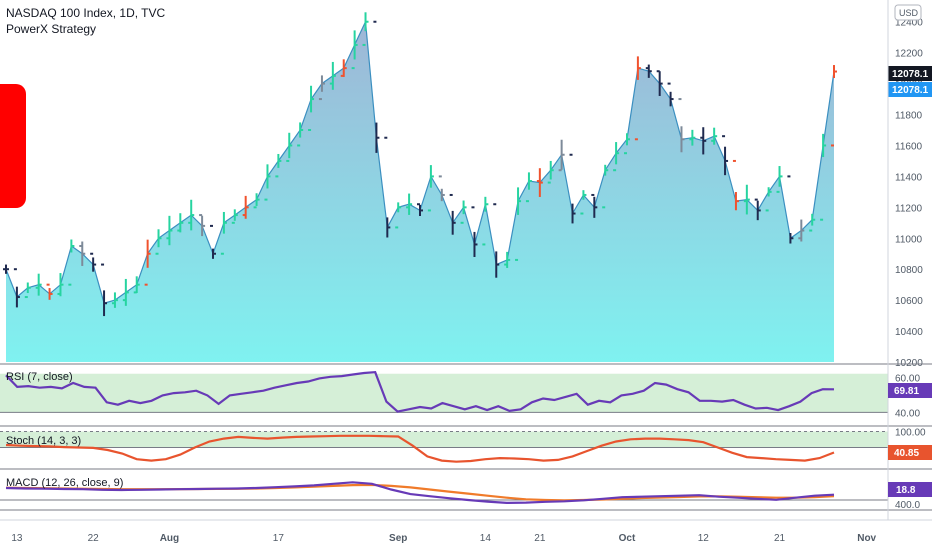 This screenshot has height=550, width=932. Describe the element at coordinates (909, 116) in the screenshot. I see `price-tick-label: 11800` at that location.